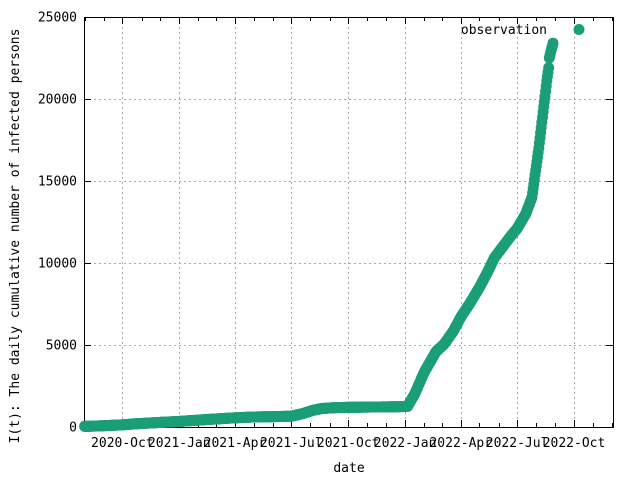 The height and width of the screenshot is (480, 640). What do you see at coordinates (122, 443) in the screenshot?
I see `x-tick-label: 2020-Oct` at bounding box center [122, 443].